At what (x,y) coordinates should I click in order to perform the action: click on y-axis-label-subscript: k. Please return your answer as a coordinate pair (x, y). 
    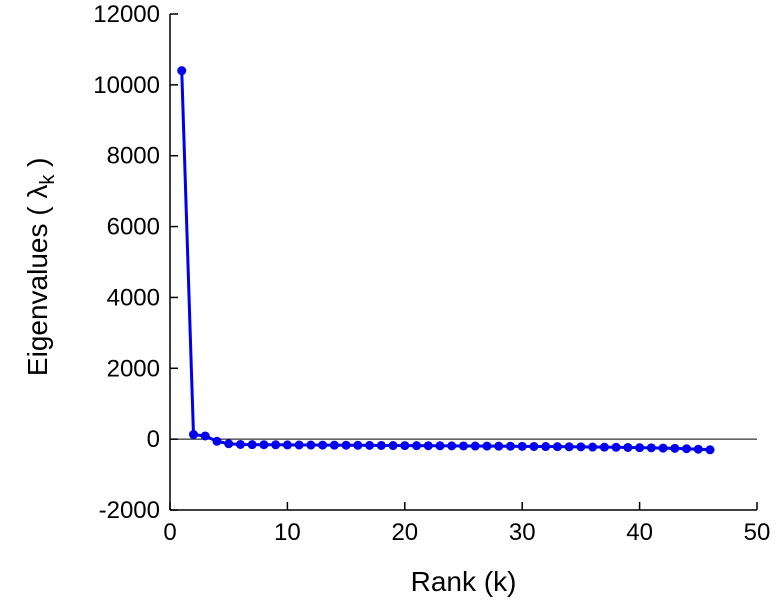
    Looking at the image, I should click on (47, 179).